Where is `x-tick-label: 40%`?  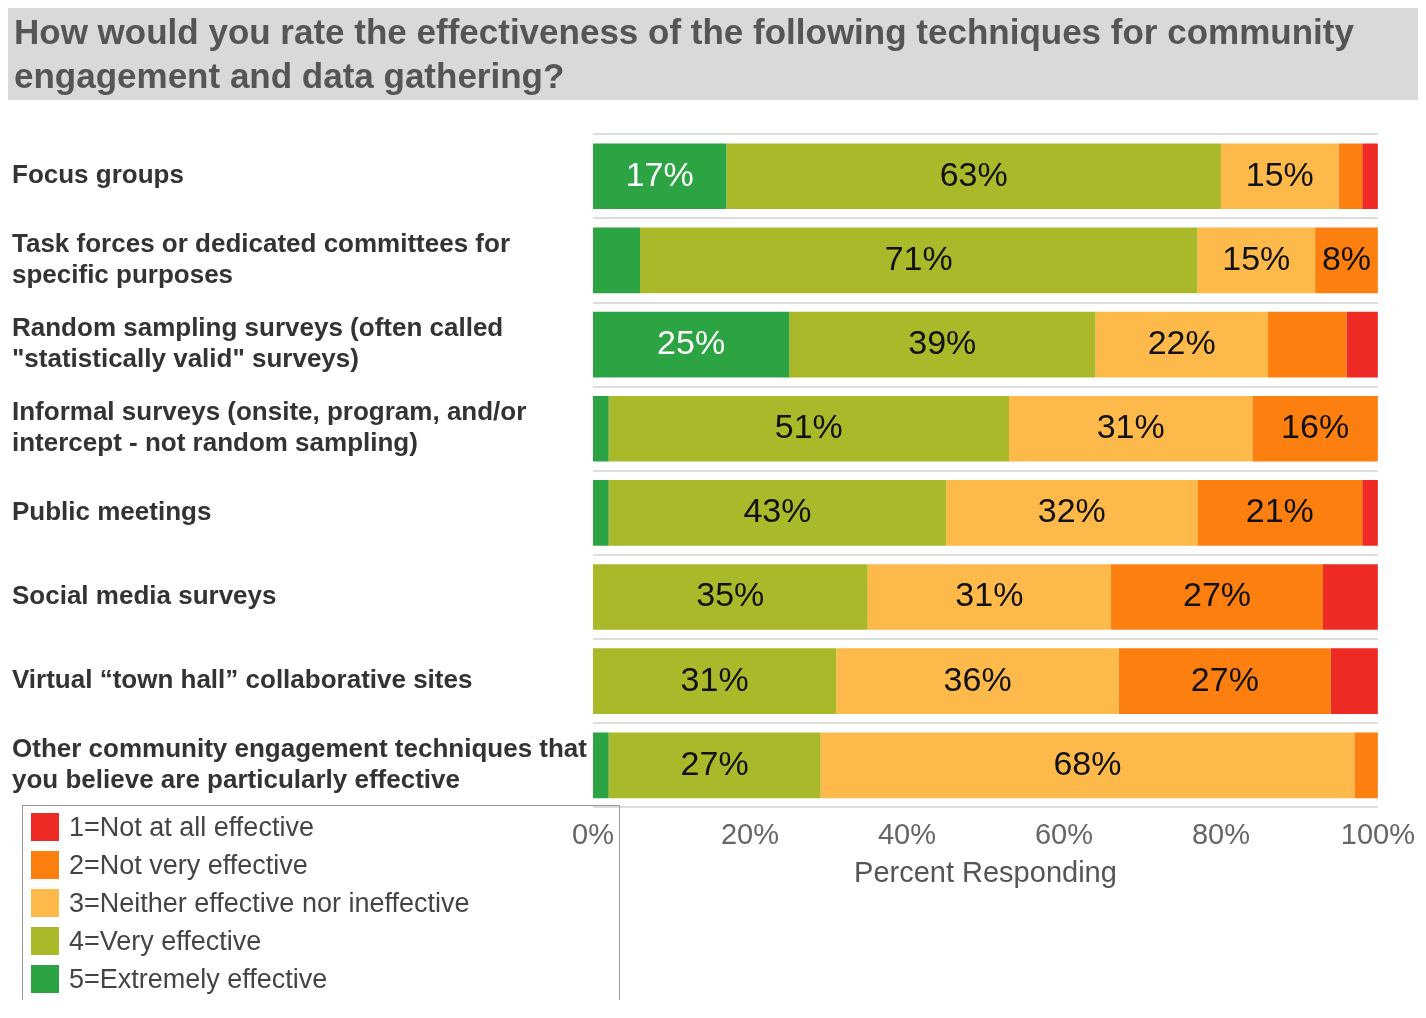
x-tick-label: 40% is located at coordinates (906, 833).